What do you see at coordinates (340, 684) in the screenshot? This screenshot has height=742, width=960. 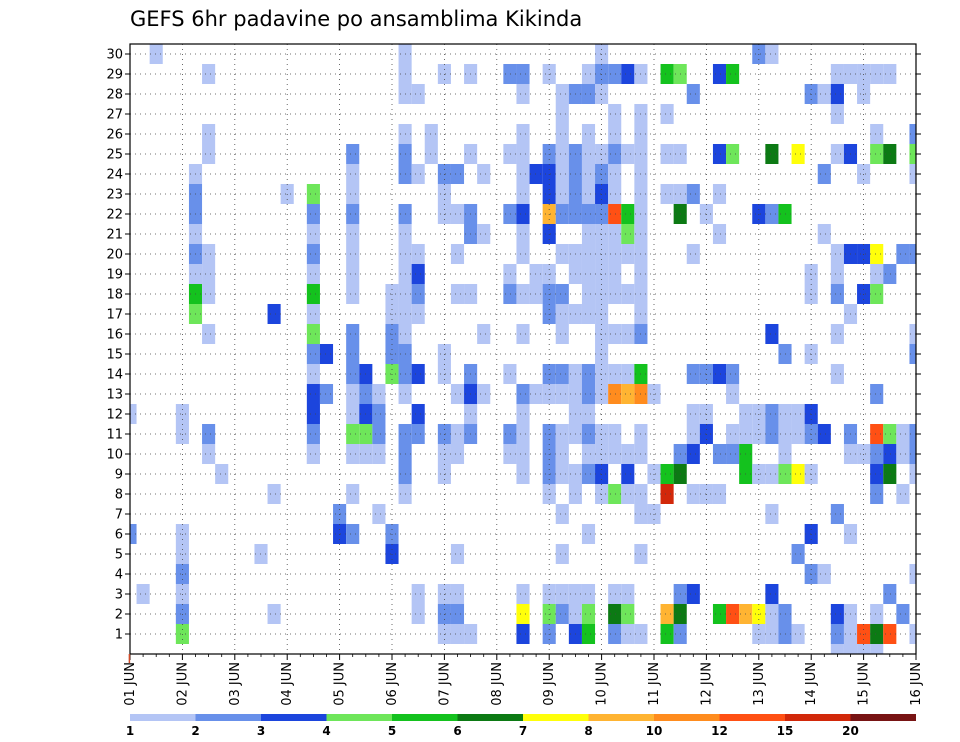 I see `x-tick-label: 05 JUN` at bounding box center [340, 684].